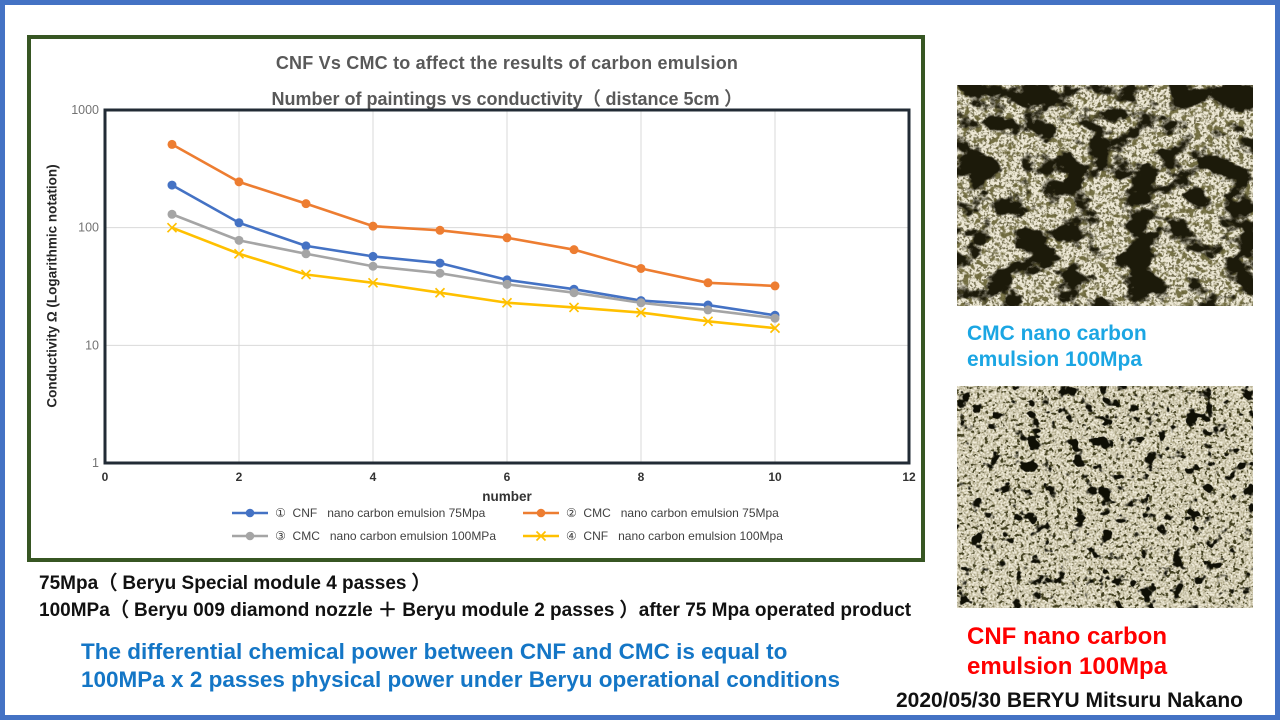  What do you see at coordinates (385, 536) in the screenshot?
I see `legend-label: ③ CMC nano carbon emulsion 100MPa` at bounding box center [385, 536].